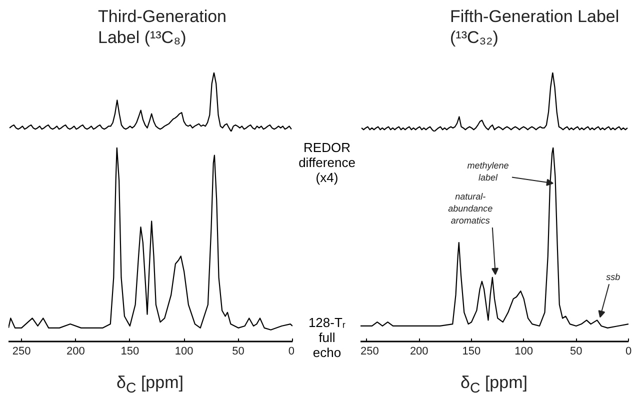 This screenshot has width=632, height=412. What do you see at coordinates (327, 337) in the screenshot?
I see `legend-label: 128-Tᵣ full echo` at bounding box center [327, 337].